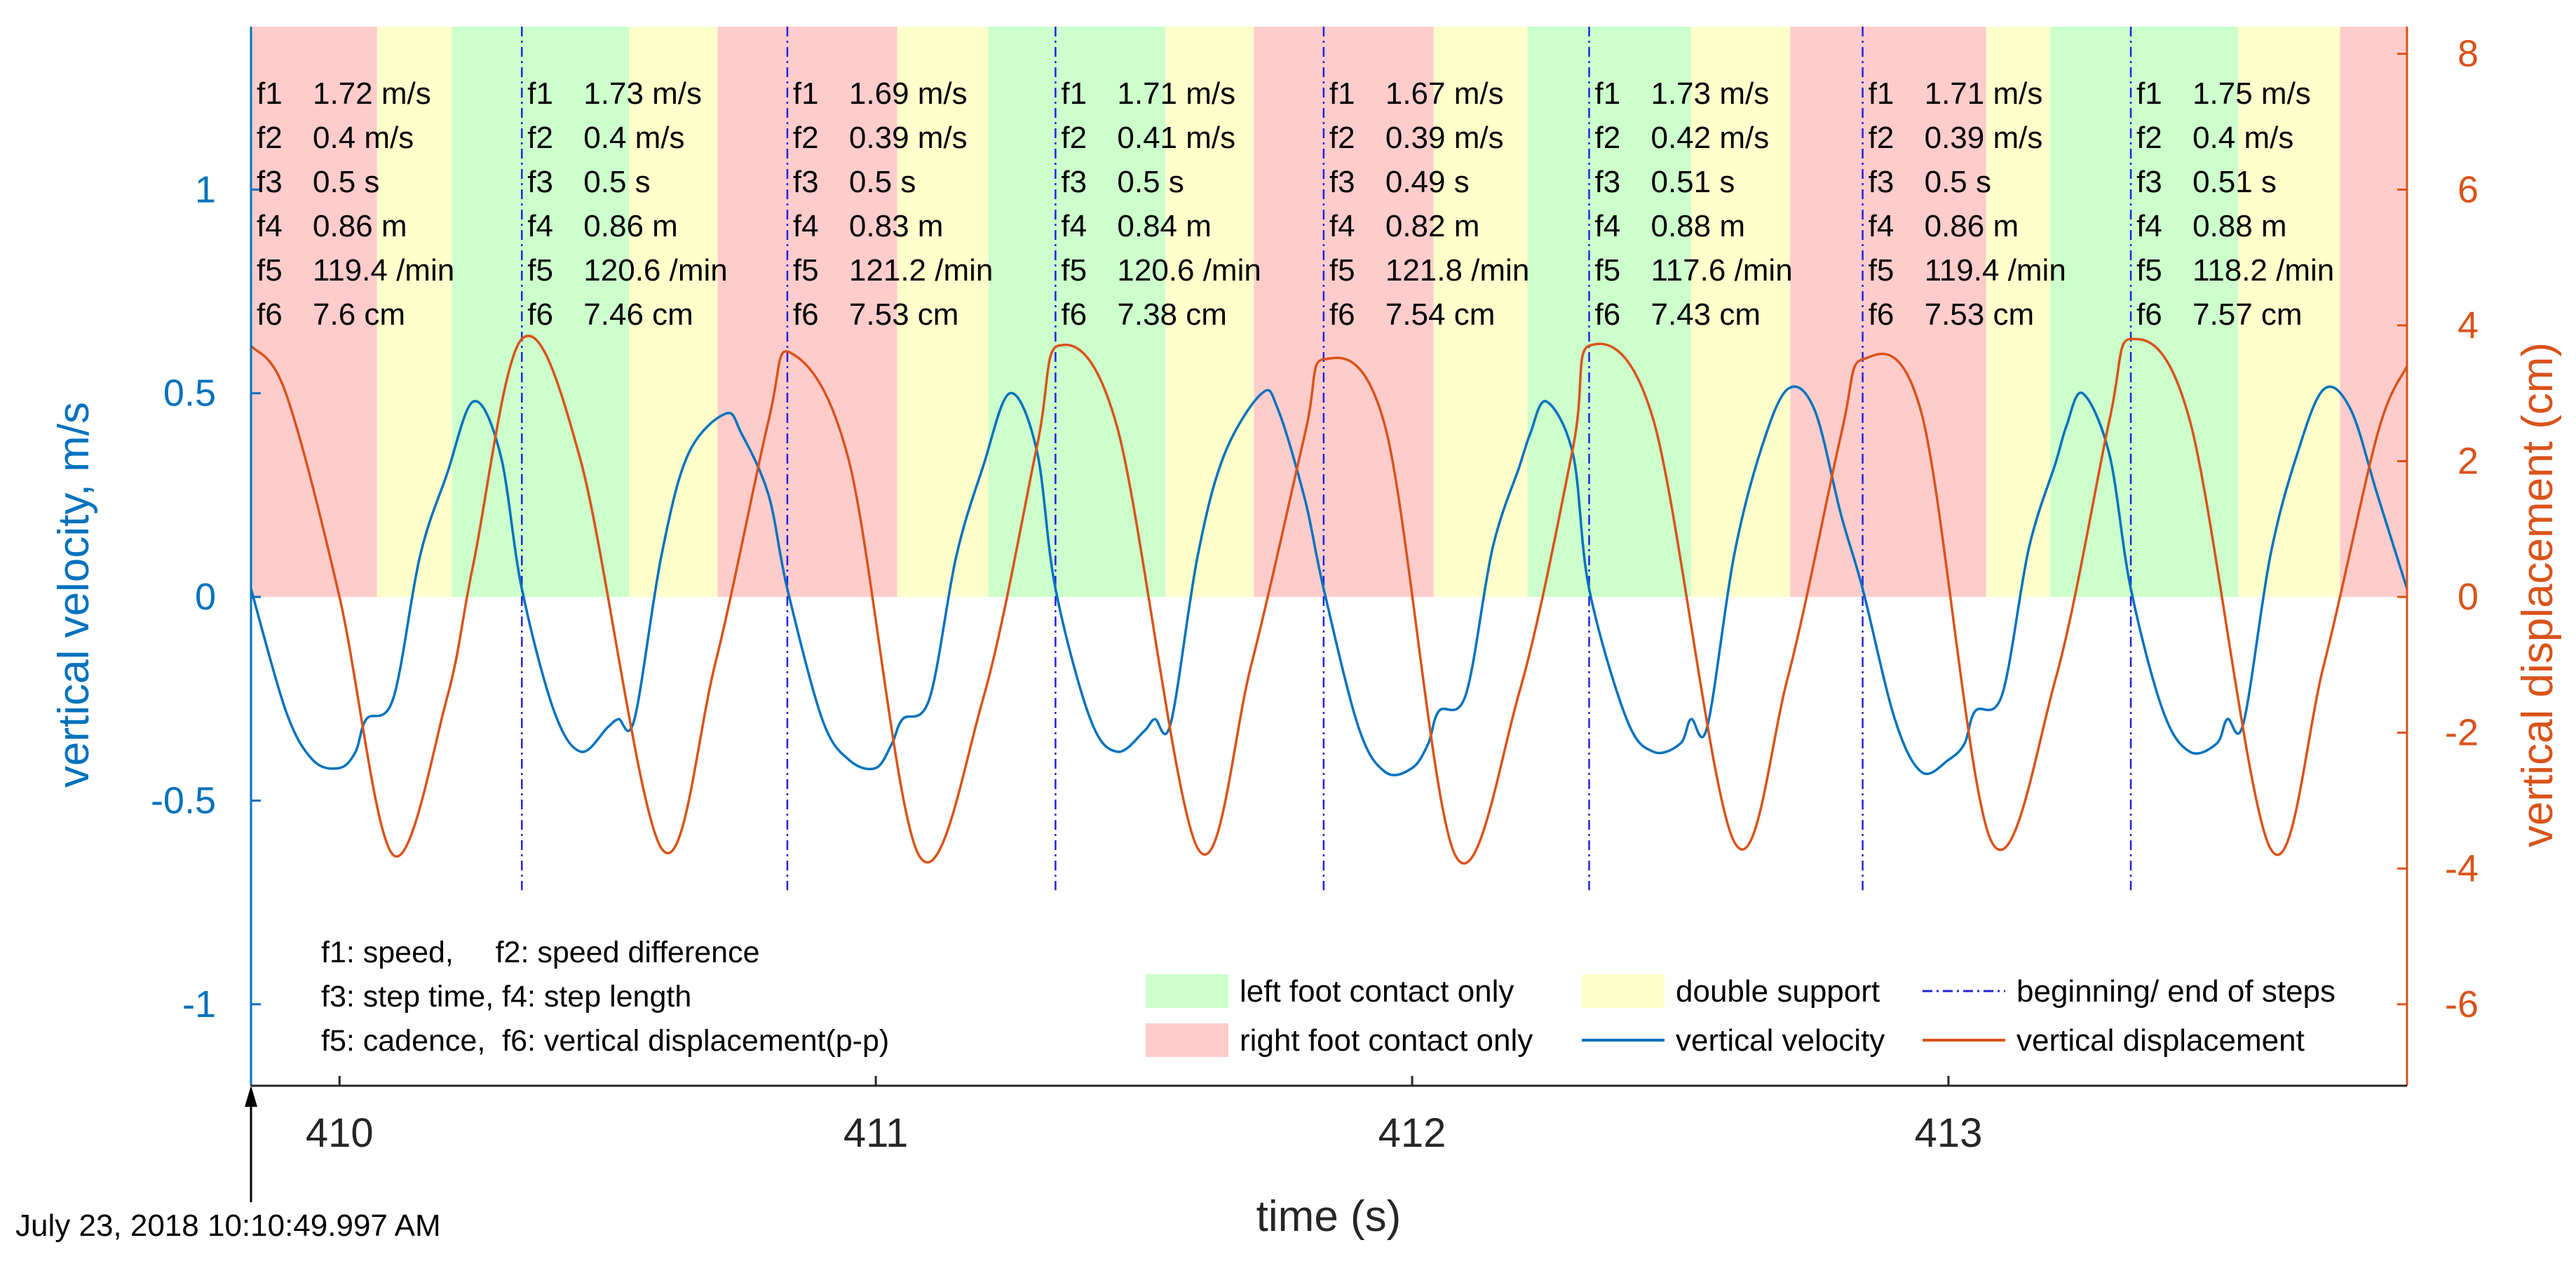 The image size is (2576, 1266). Describe the element at coordinates (2468, 189) in the screenshot. I see `right-y-tick-label: 6` at that location.